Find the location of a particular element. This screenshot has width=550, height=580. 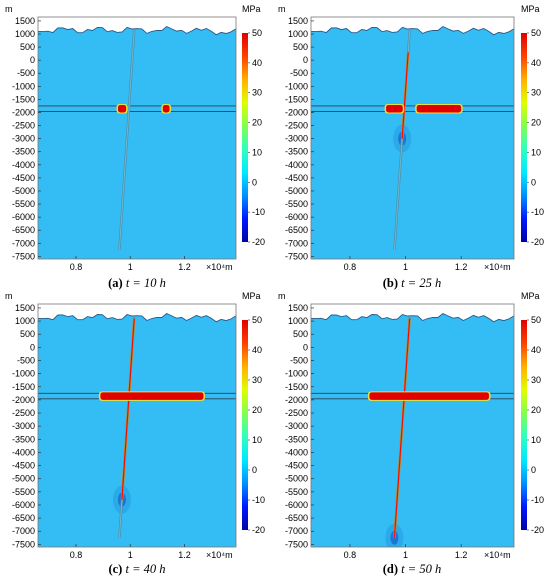

colorbar: MPa 50 40 30 20 10 0 -10 -20 is located at coordinates (532, 413).